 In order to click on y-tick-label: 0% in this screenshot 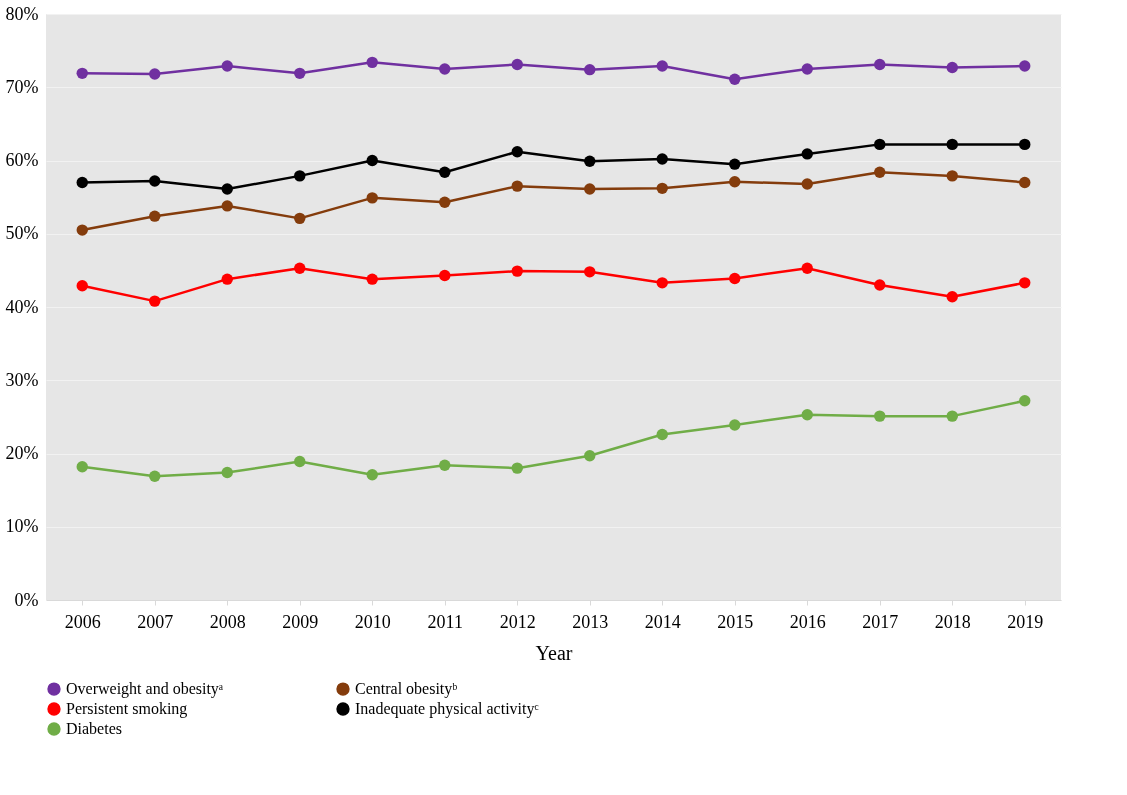, I will do `click(26, 599)`.